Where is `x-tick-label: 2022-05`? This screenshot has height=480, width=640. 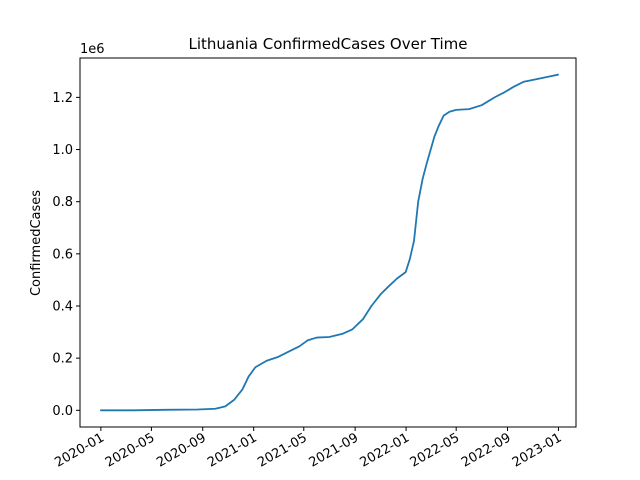
x-tick-label: 2022-05 is located at coordinates (435, 450).